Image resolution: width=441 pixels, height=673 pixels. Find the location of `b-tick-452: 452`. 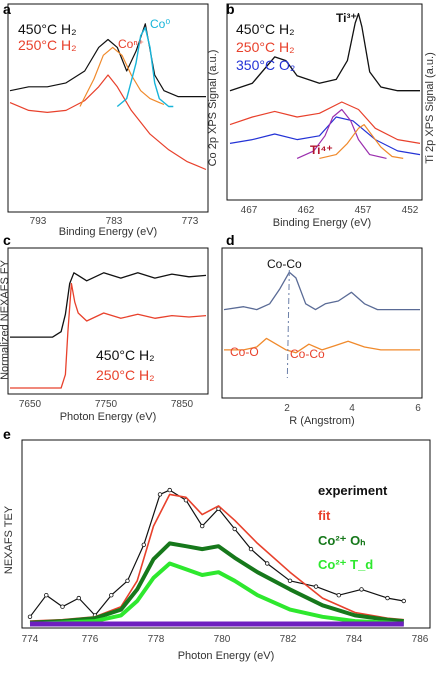

b-tick-452: 452 is located at coordinates (410, 210).